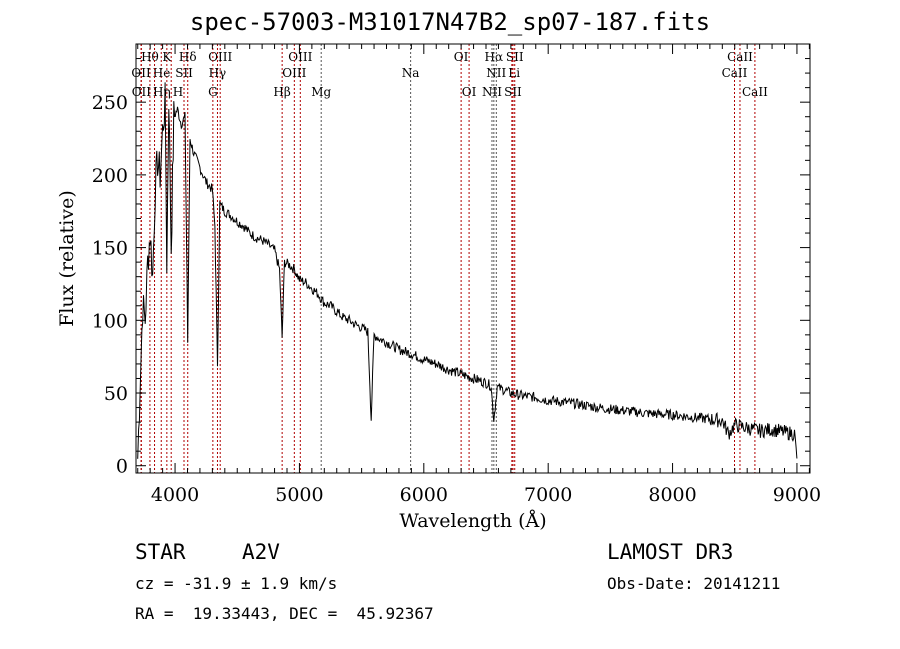 Image resolution: width=900 pixels, height=649 pixels. Describe the element at coordinates (178, 92) in the screenshot. I see `line-label-20: H` at that location.